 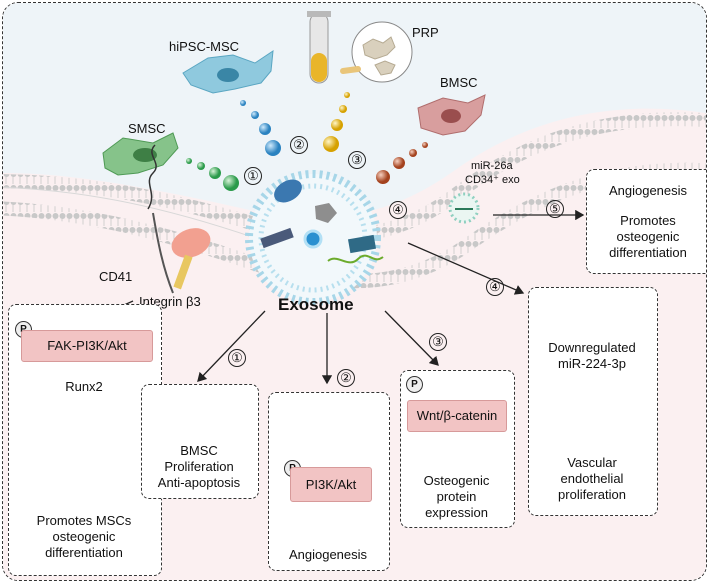 What do you see at coordinates (592, 494) in the screenshot?
I see `label-proliferation-box4: proliferation` at bounding box center [592, 494].